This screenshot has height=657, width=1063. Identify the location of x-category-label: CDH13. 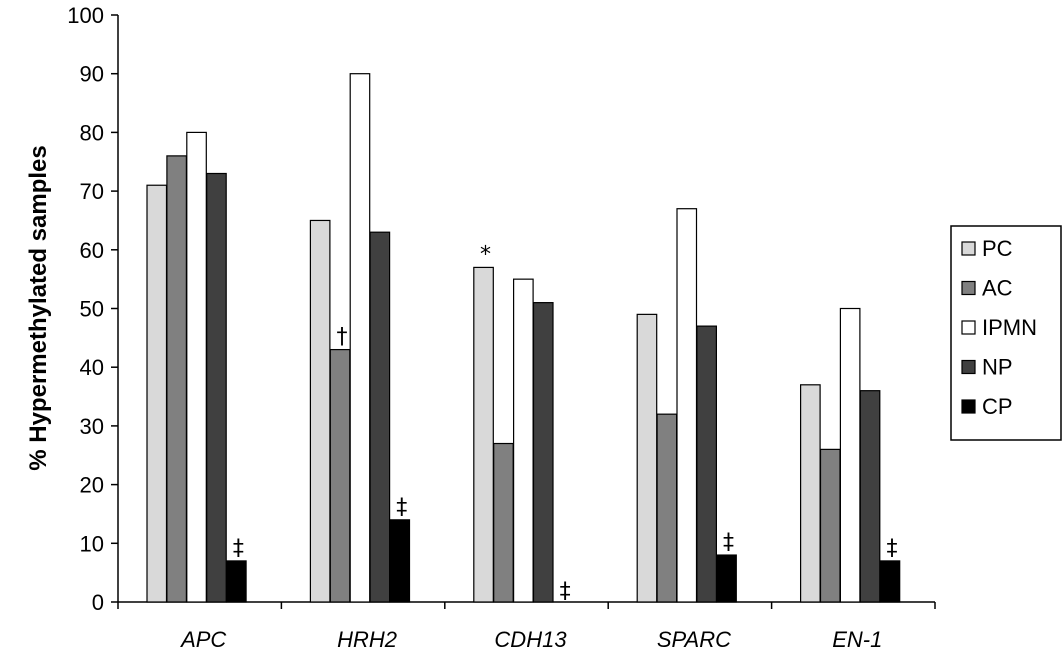
(530, 639).